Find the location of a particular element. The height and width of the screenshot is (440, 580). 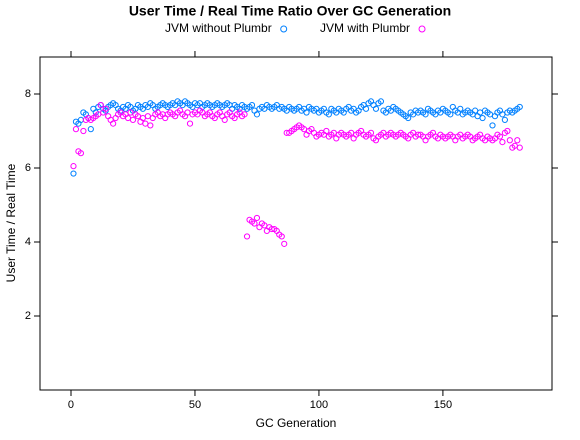

x-tick-label: 50 is located at coordinates (195, 405).